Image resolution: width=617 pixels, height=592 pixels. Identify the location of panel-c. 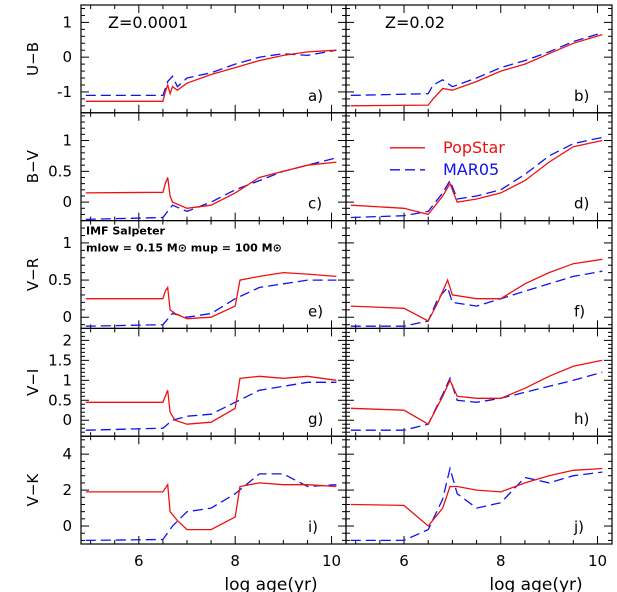
(213, 167).